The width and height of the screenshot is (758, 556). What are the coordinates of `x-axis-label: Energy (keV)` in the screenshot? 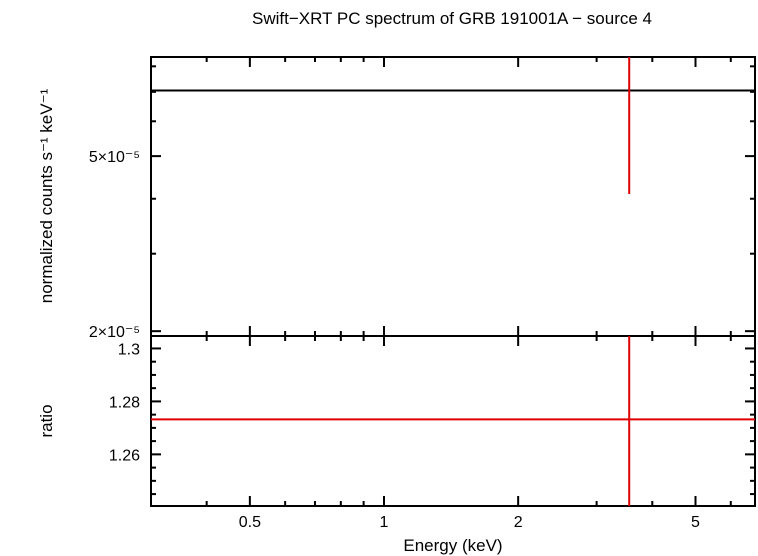 It's located at (452, 545).